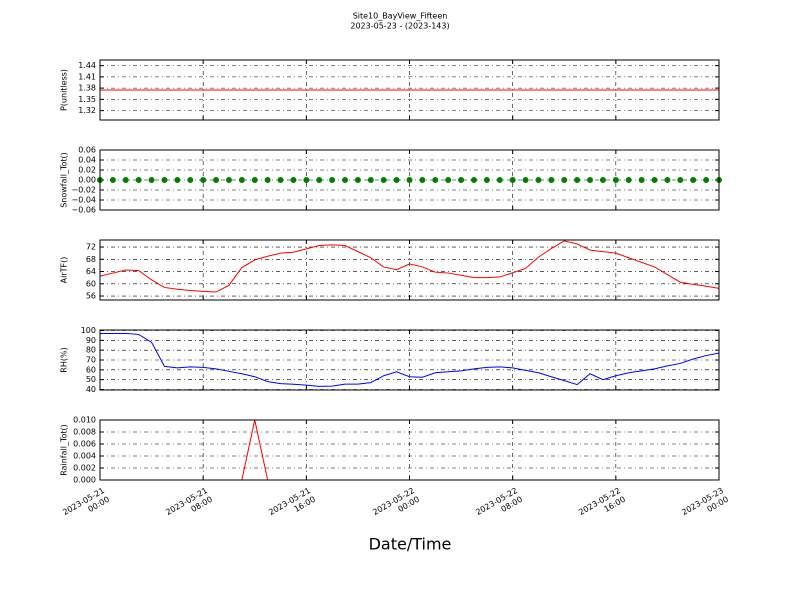 This screenshot has height=600, width=800. What do you see at coordinates (84, 444) in the screenshot?
I see `y-tick-label: 0.006` at bounding box center [84, 444].